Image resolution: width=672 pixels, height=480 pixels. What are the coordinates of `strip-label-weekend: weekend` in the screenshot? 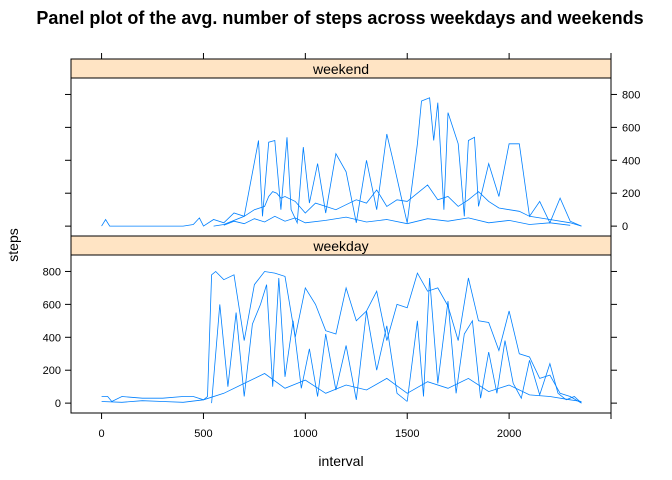 It's located at (340, 69).